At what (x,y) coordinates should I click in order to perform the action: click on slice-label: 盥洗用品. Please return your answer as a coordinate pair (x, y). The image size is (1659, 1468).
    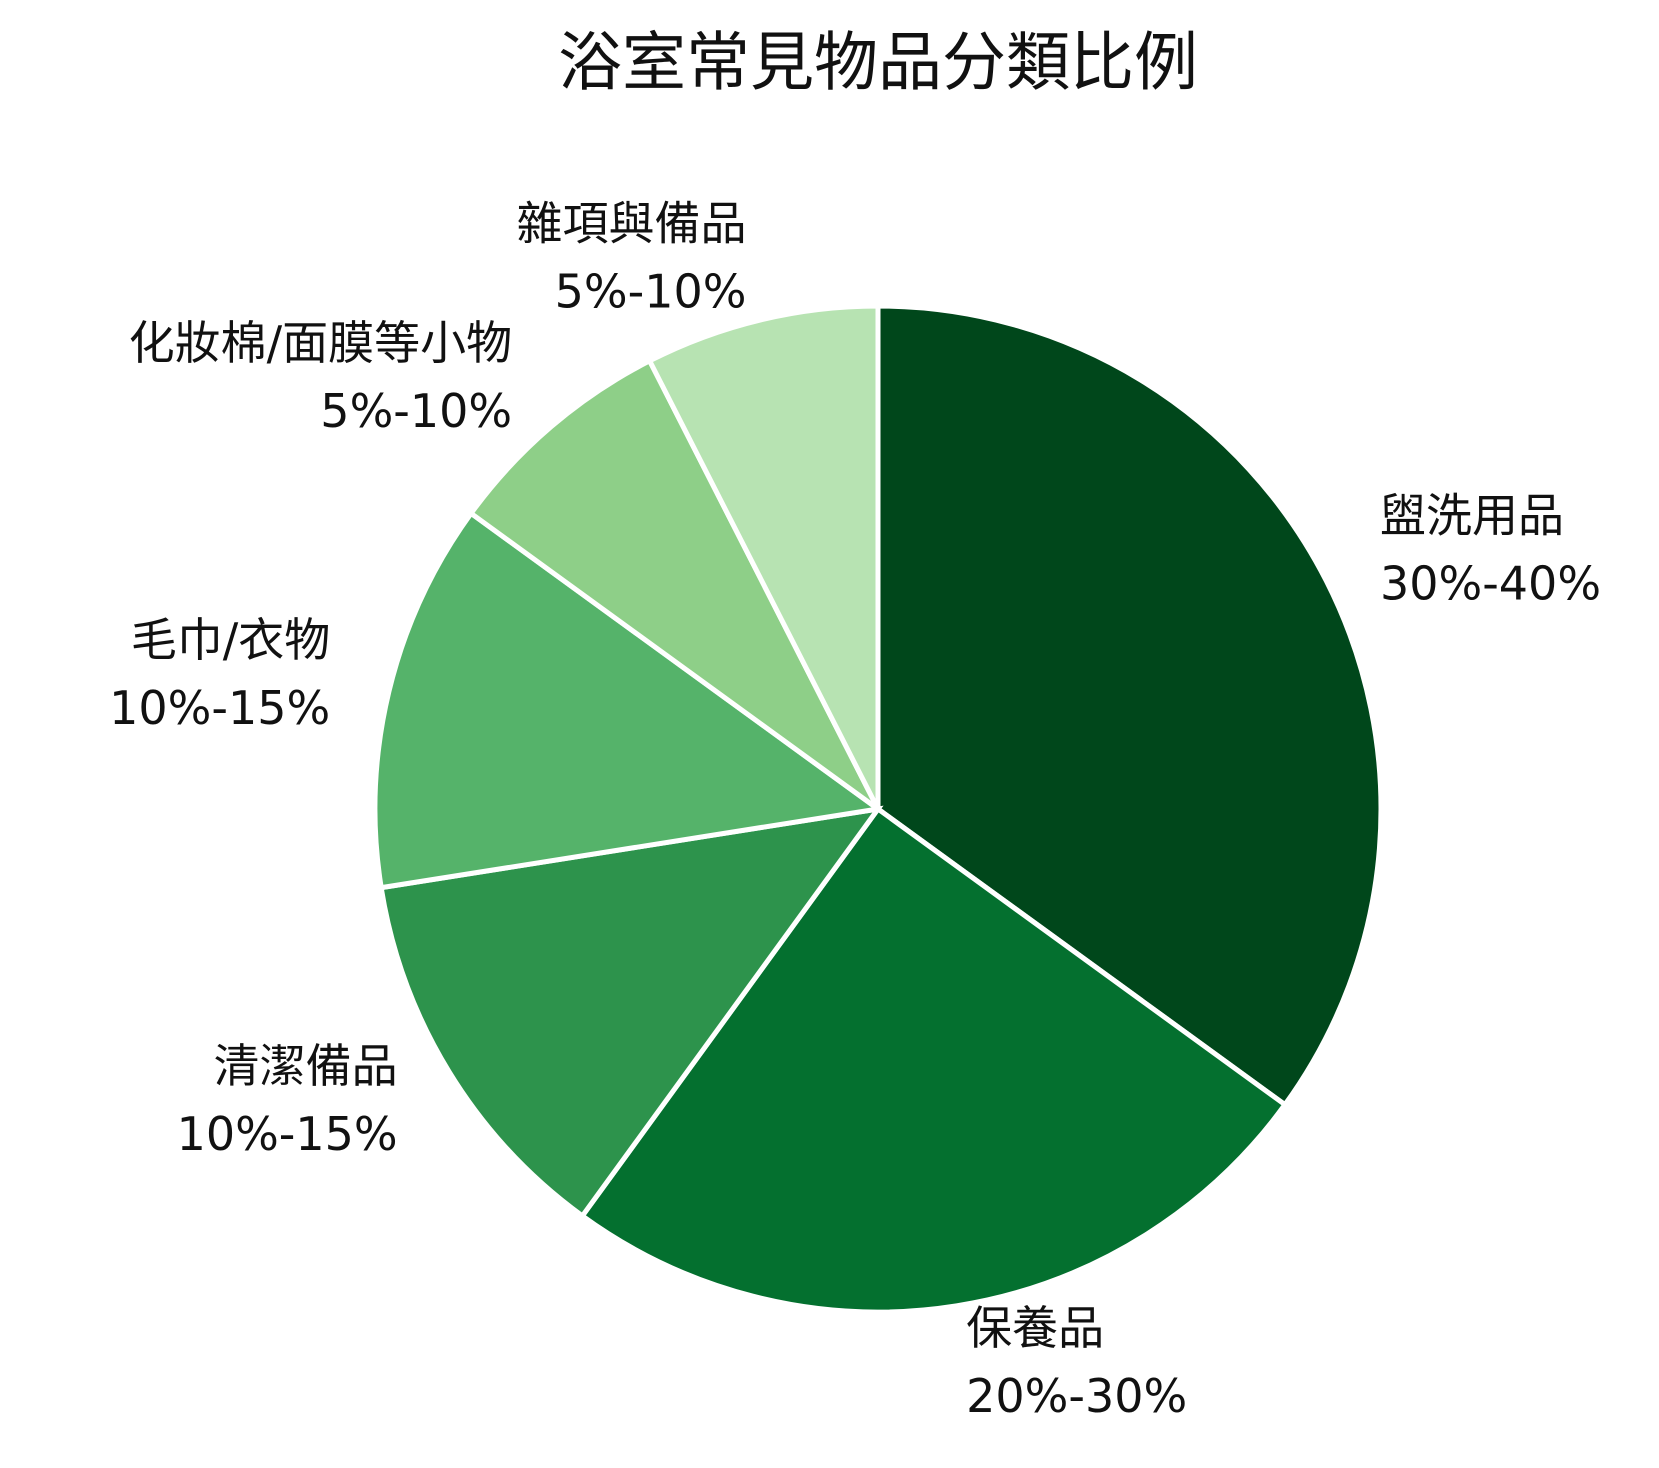
    Looking at the image, I should click on (1472, 516).